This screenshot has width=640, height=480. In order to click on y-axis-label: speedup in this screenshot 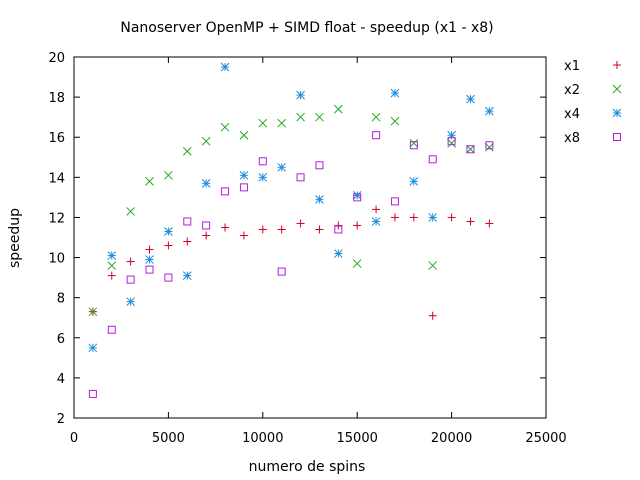, I will do `click(15, 238)`.